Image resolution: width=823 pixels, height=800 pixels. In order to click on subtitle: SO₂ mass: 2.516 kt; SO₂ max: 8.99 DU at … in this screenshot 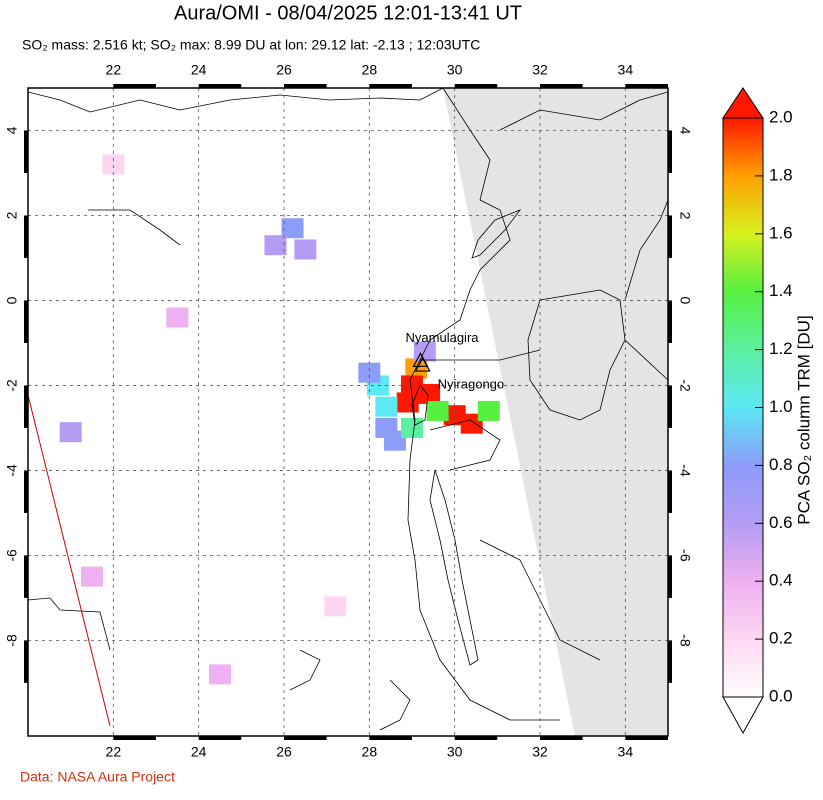, I will do `click(251, 45)`.